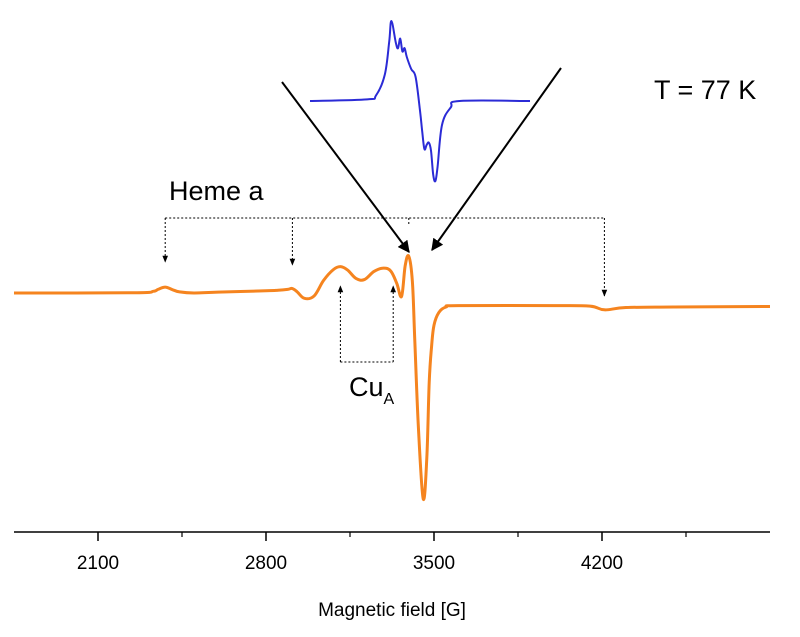 The image size is (800, 637). Describe the element at coordinates (434, 563) in the screenshot. I see `x-tick-label: 3500` at that location.